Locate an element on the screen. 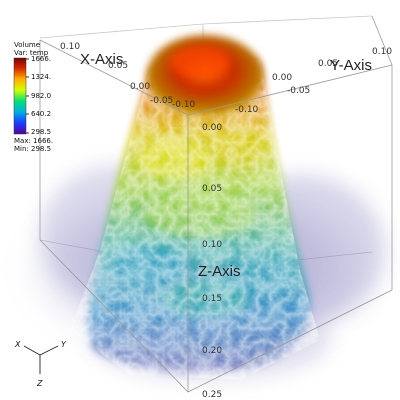 This screenshot has height=400, width=400. legend-max: Max: 1666. is located at coordinates (33, 141).